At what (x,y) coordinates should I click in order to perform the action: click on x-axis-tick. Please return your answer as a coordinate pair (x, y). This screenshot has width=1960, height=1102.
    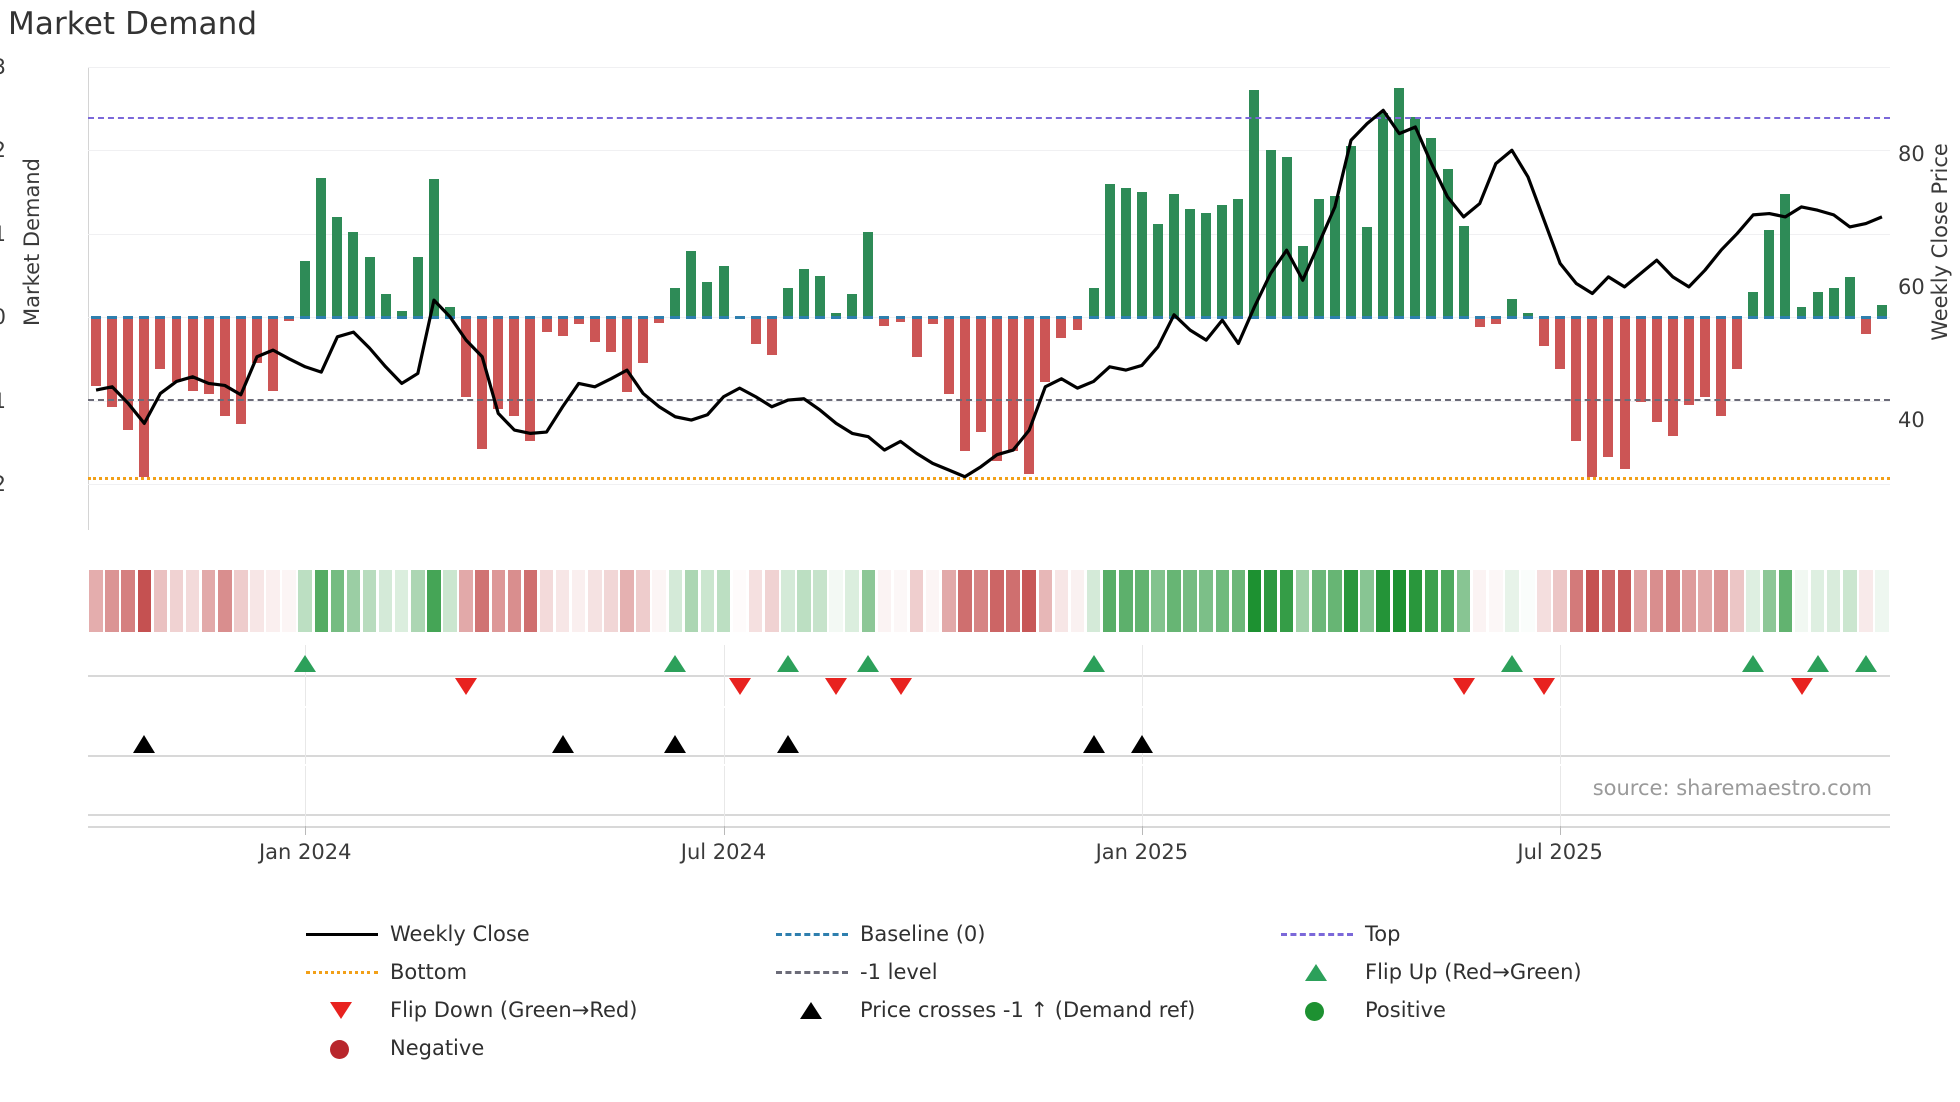
    Looking at the image, I should click on (306, 830).